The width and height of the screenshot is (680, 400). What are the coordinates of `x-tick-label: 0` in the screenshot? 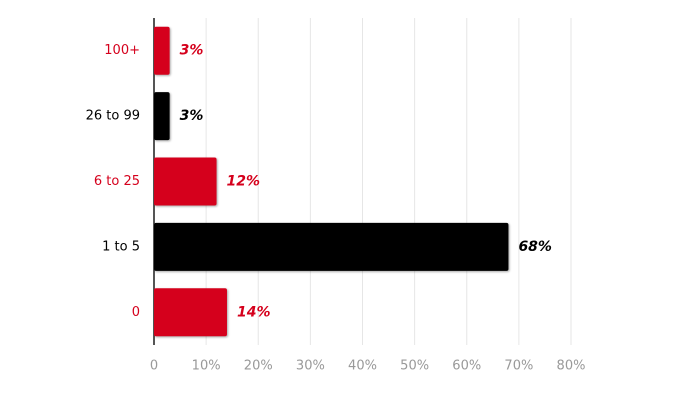 It's located at (154, 366).